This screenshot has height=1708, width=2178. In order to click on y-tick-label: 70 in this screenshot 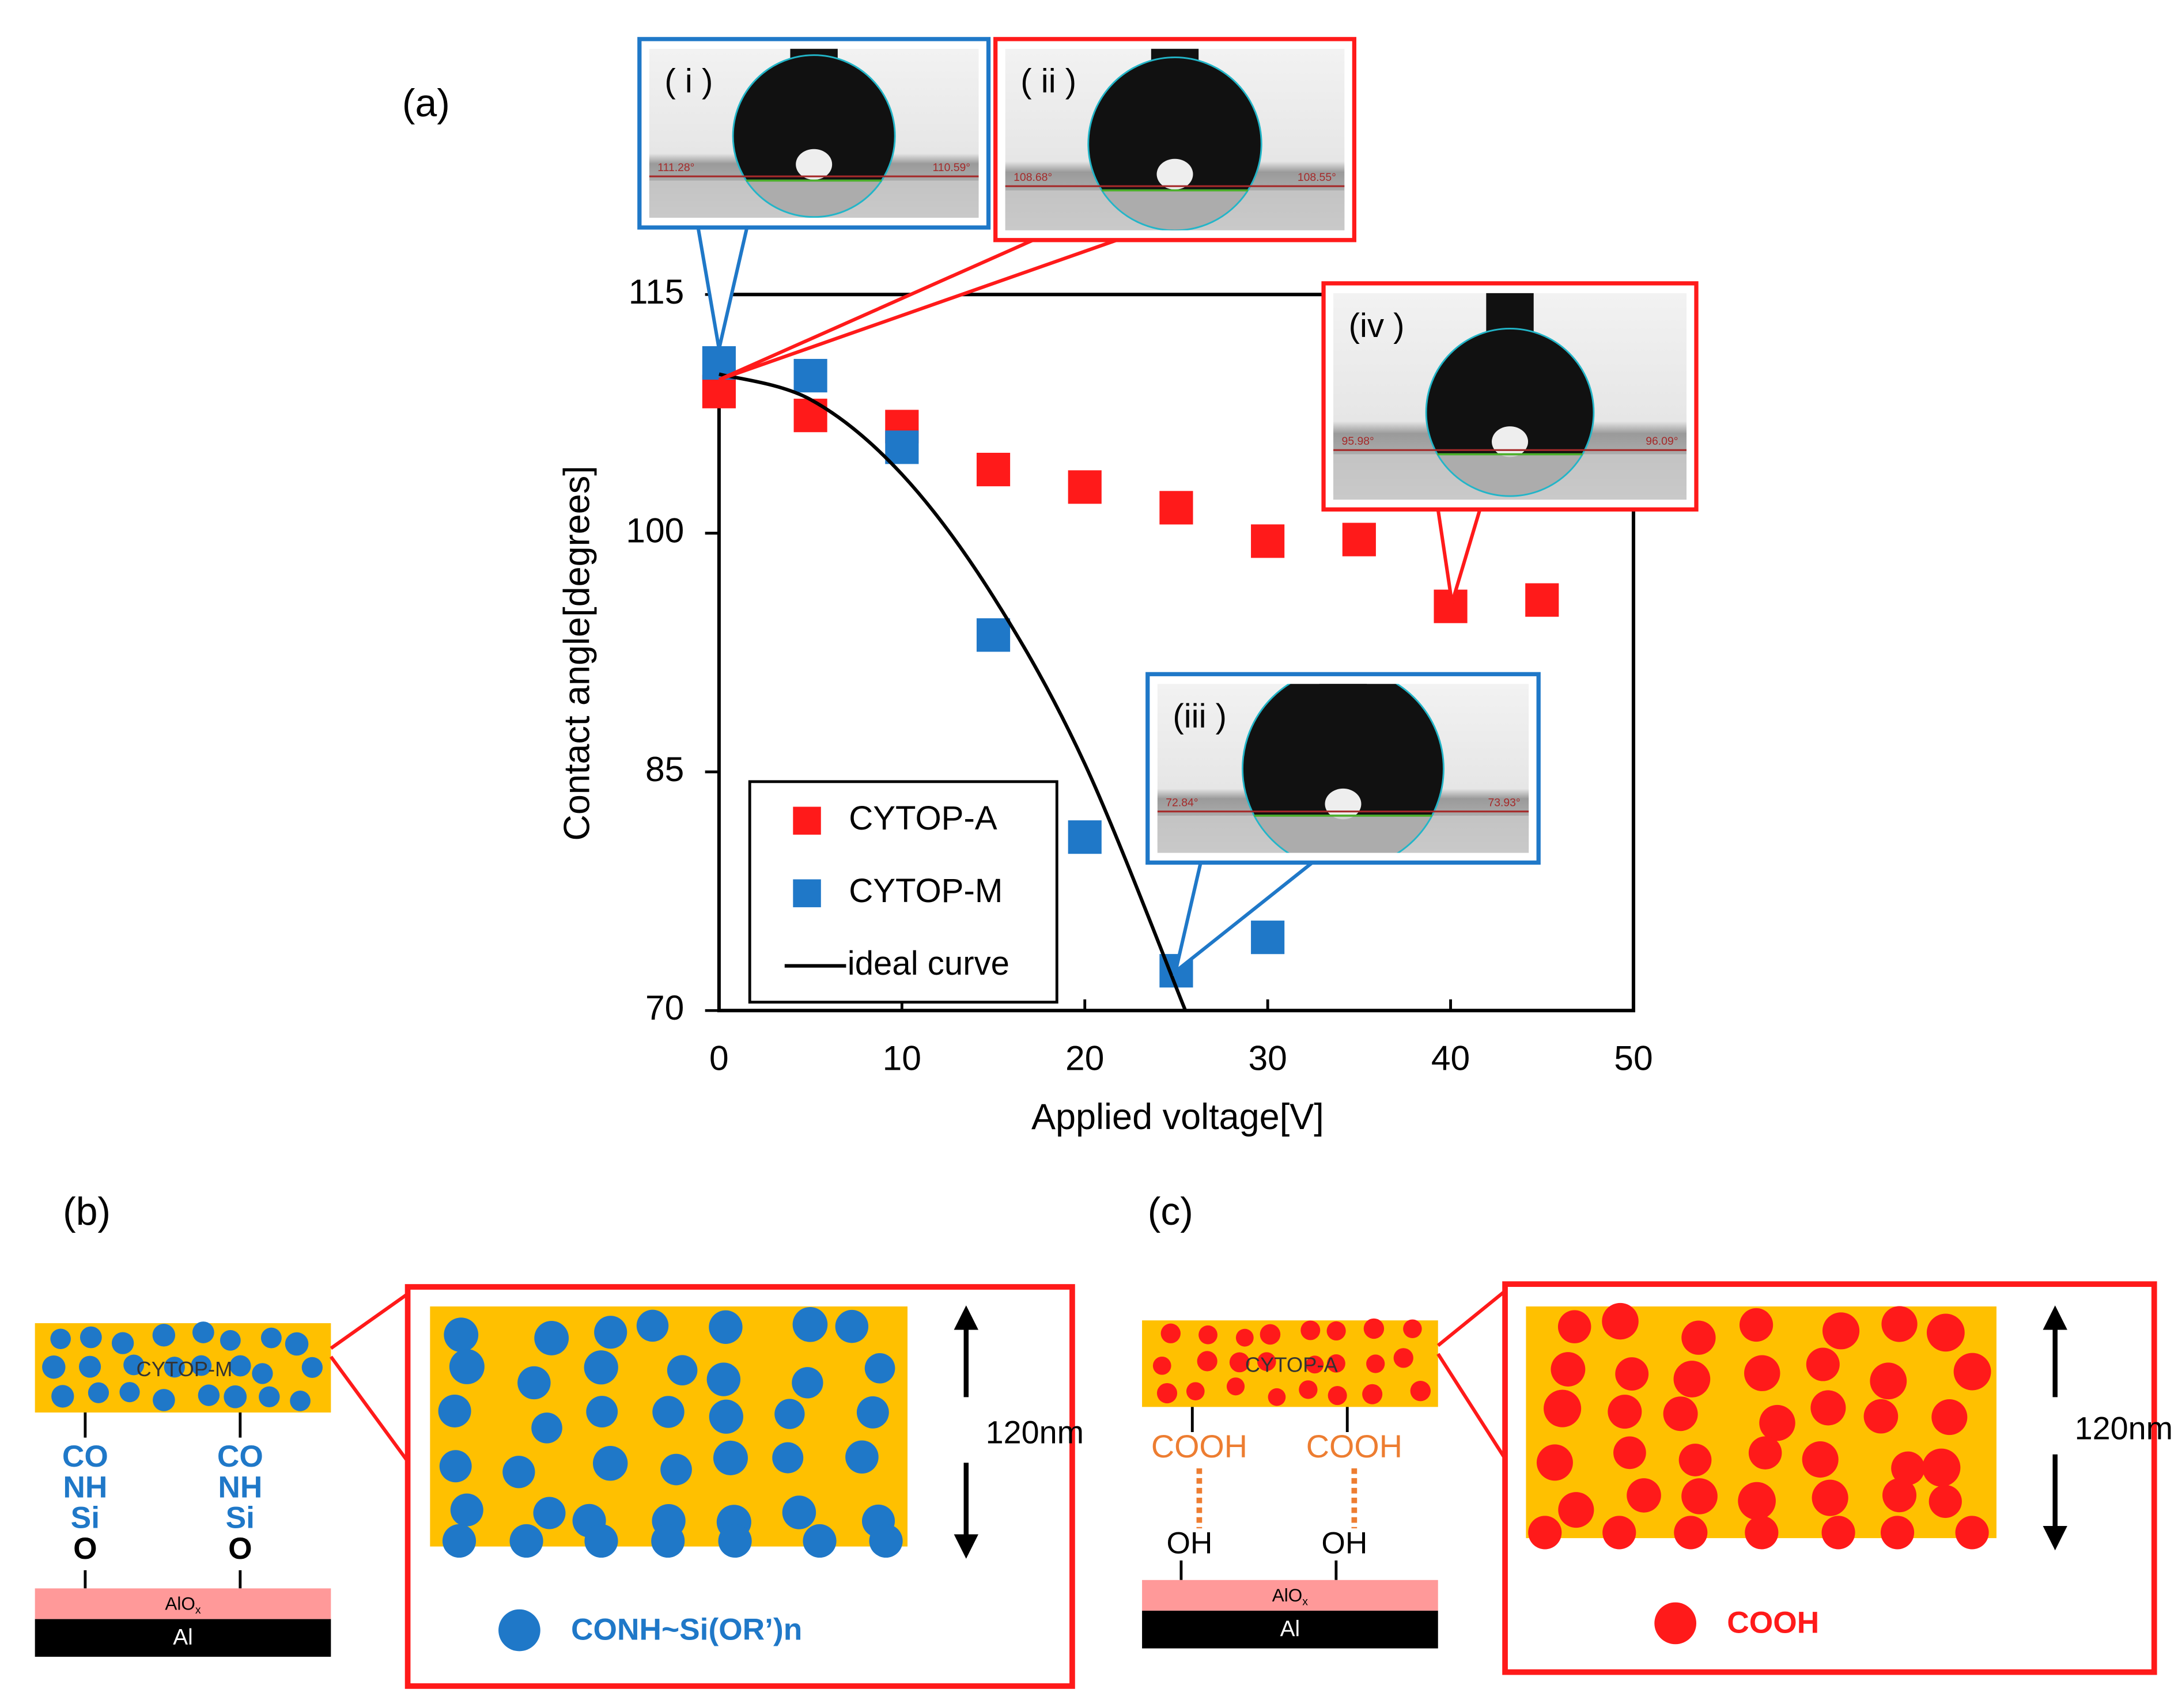, I will do `click(664, 1007)`.